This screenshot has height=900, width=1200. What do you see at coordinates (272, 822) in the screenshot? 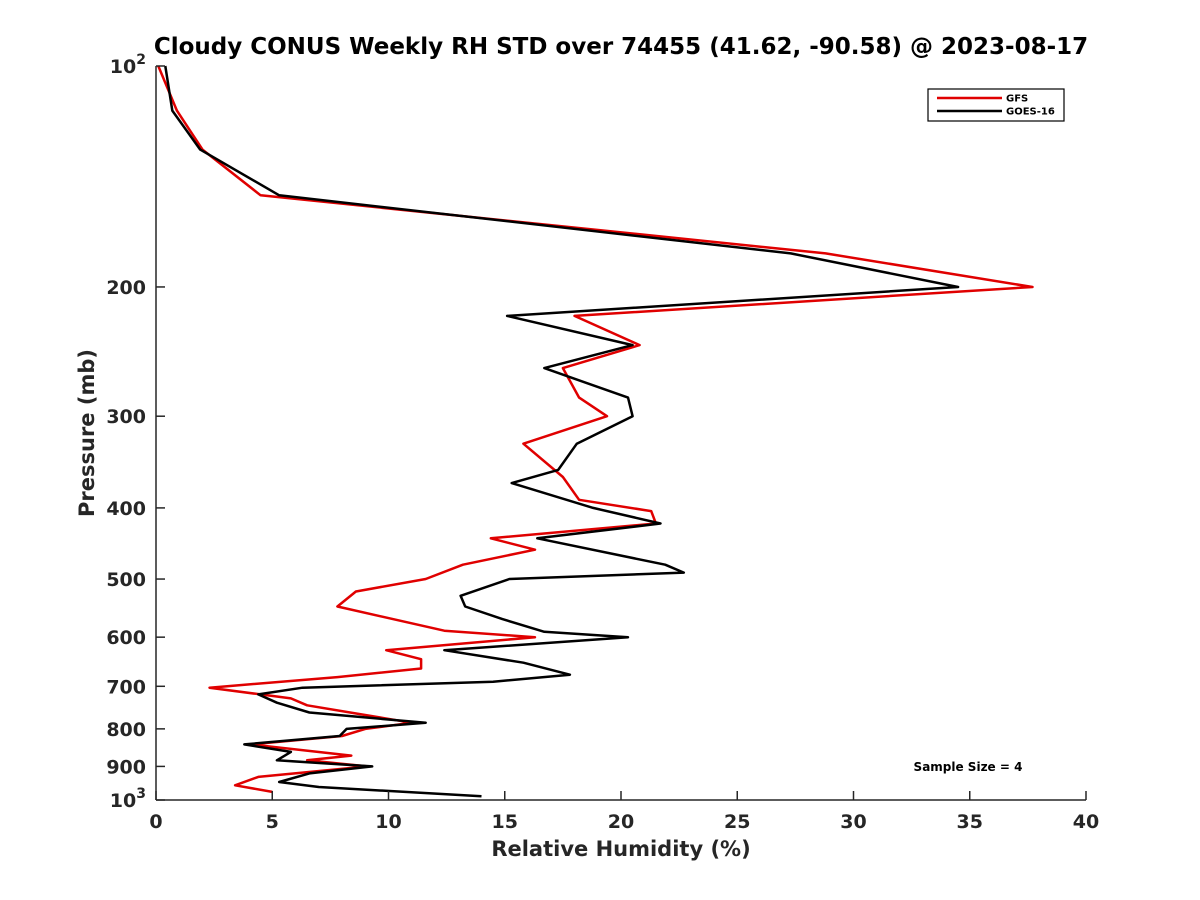
I see `x-tick-label: 5` at bounding box center [272, 822].